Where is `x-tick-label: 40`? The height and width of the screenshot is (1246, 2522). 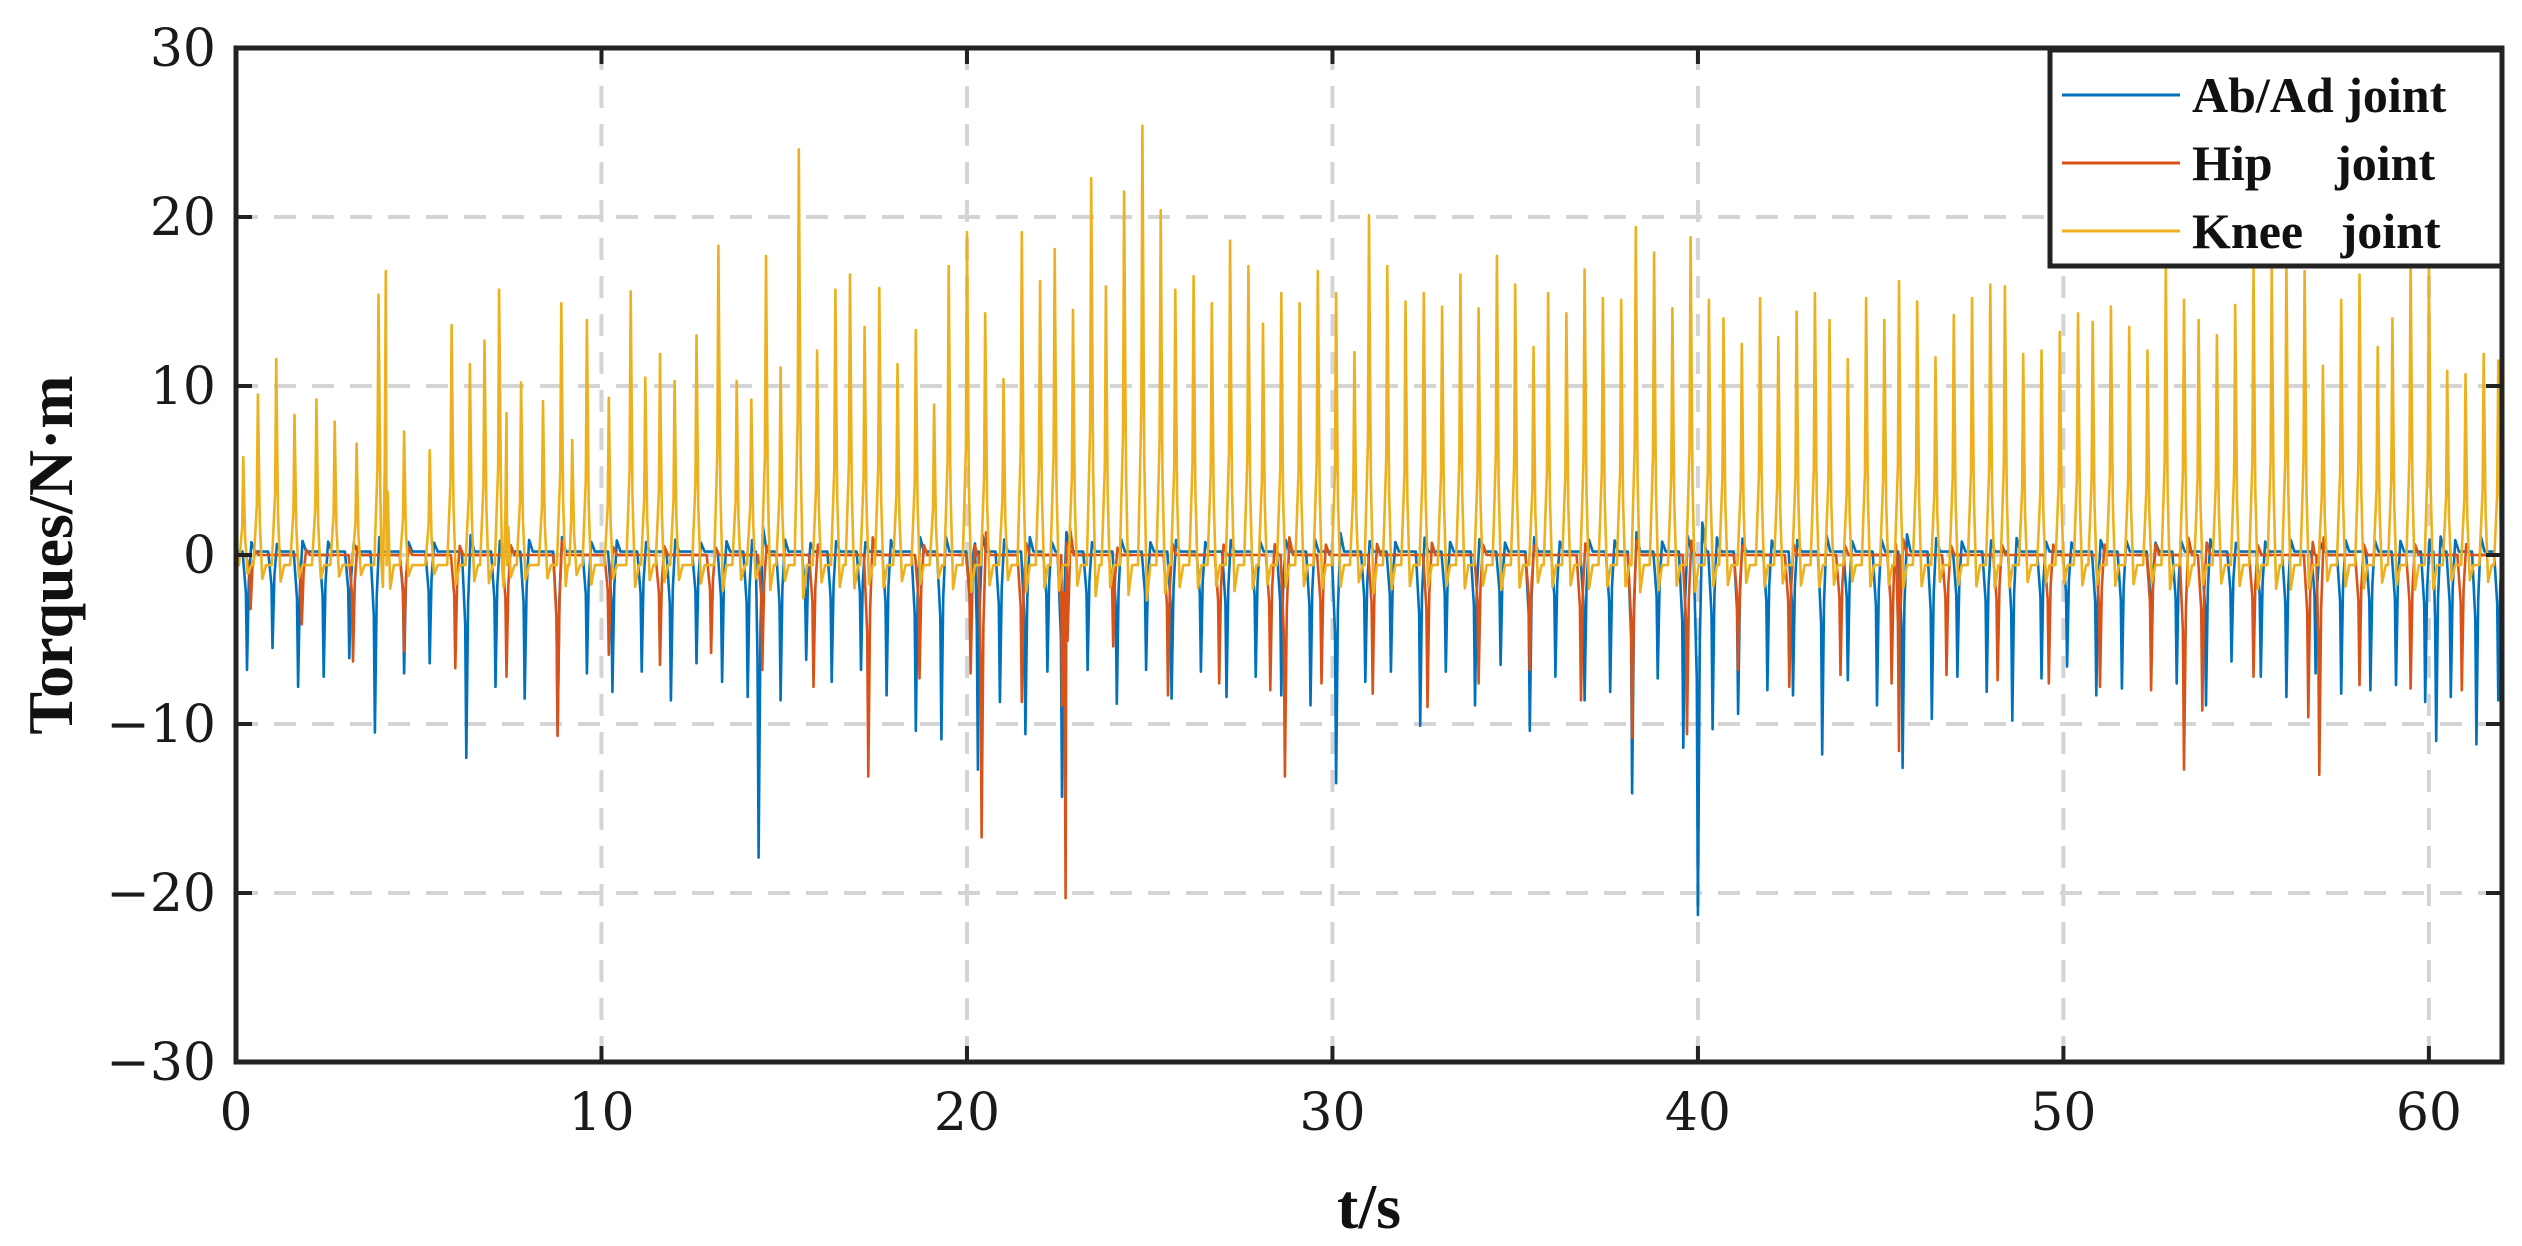
x-tick-label: 40 is located at coordinates (1698, 1113).